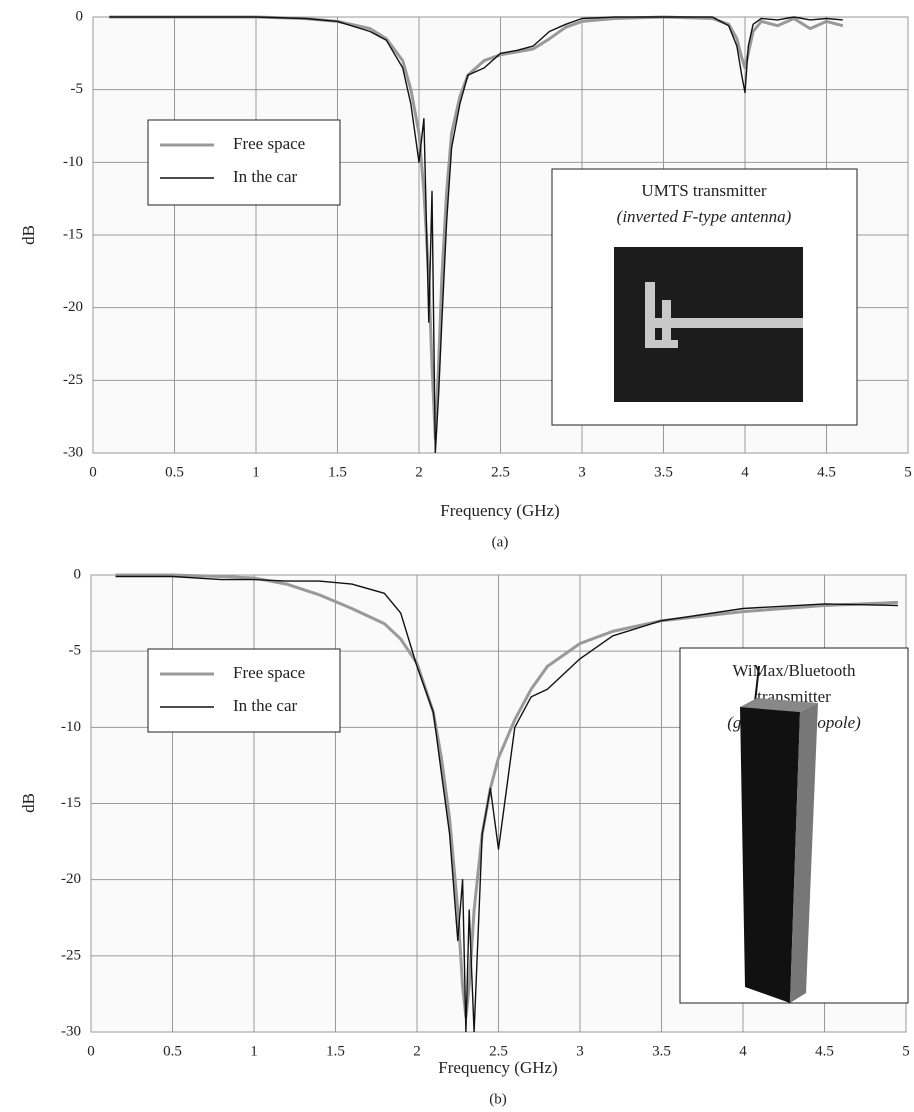 The image size is (914, 1112). I want to click on inset-label: UMTS transmitter, so click(703, 190).